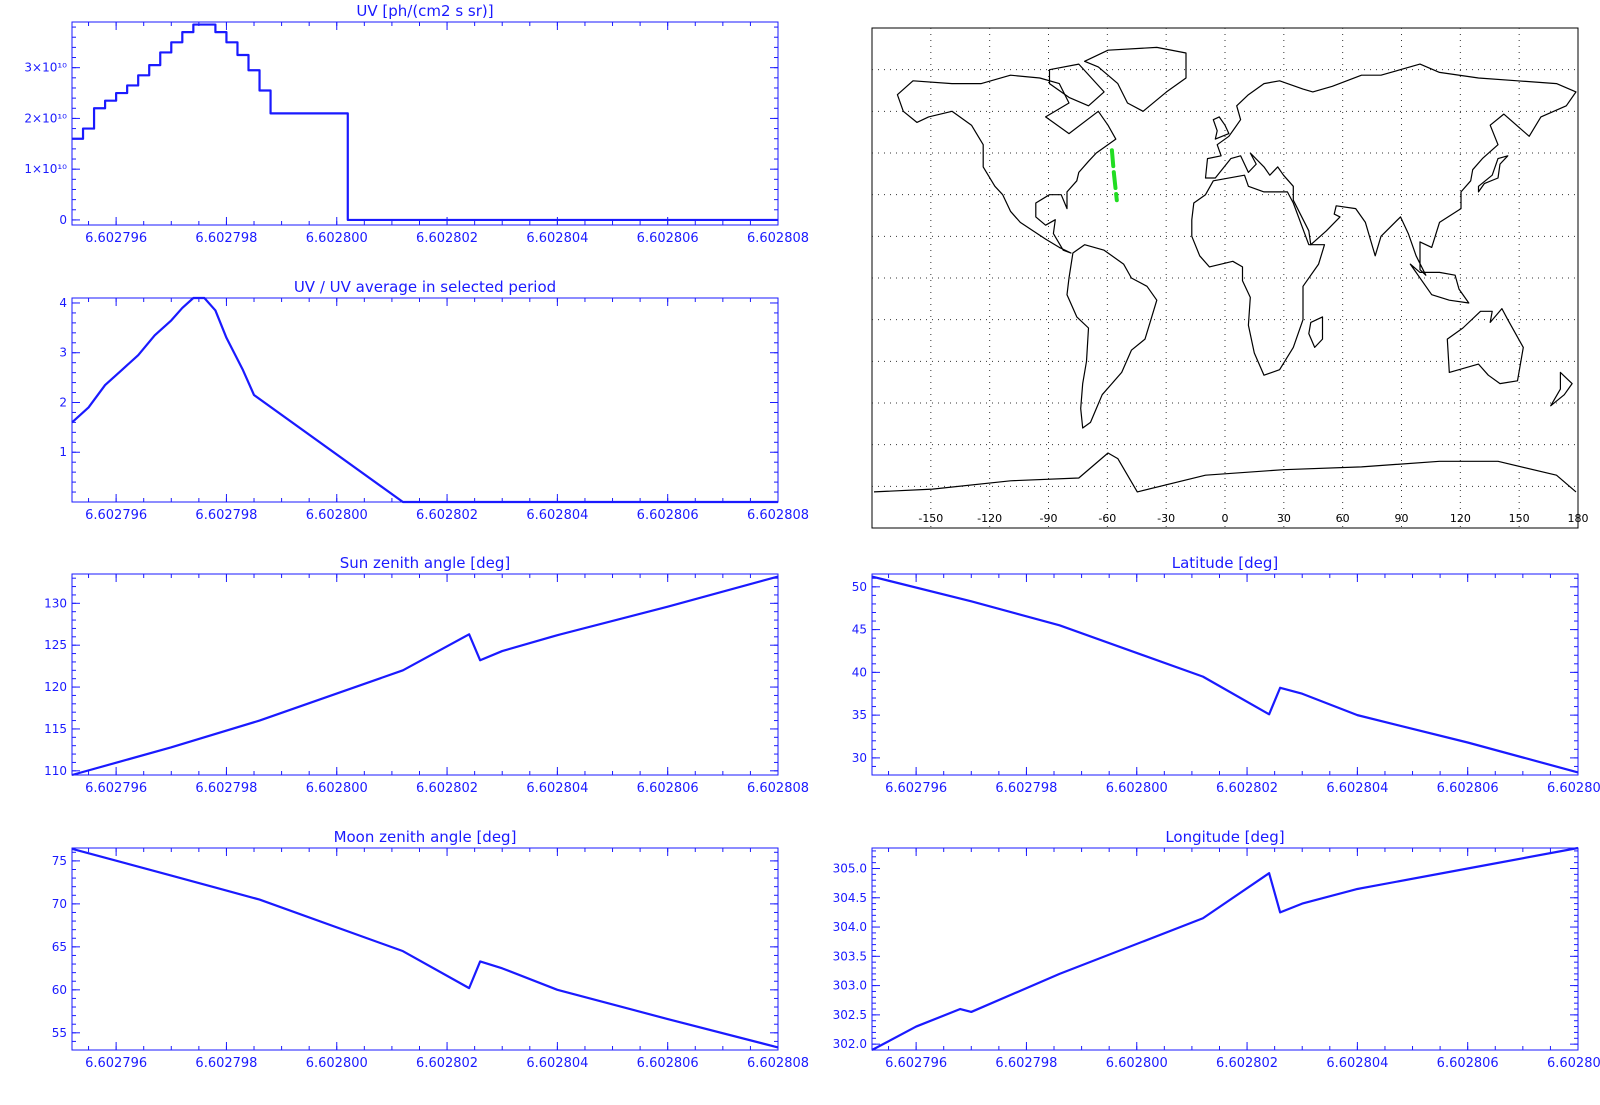  What do you see at coordinates (1343, 518) in the screenshot?
I see `lon-tick-label: 60` at bounding box center [1343, 518].